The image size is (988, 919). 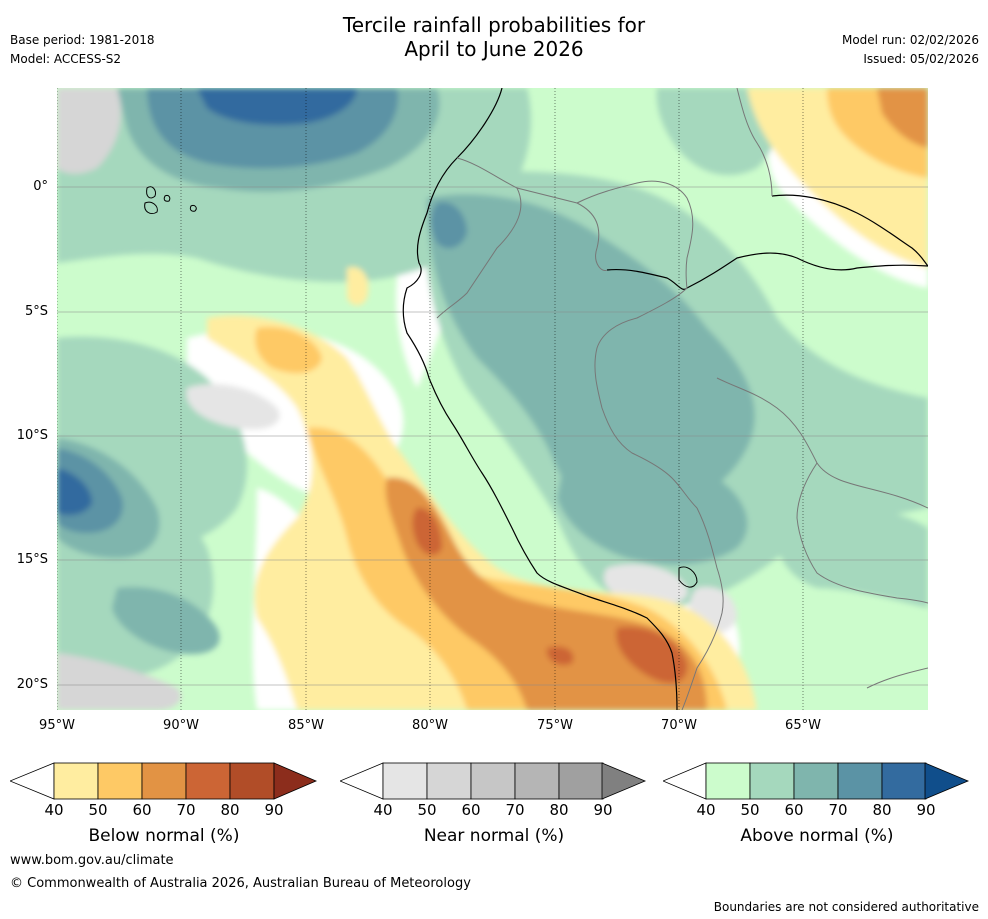 What do you see at coordinates (838, 810) in the screenshot?
I see `colorbar-above-tick: 70` at bounding box center [838, 810].